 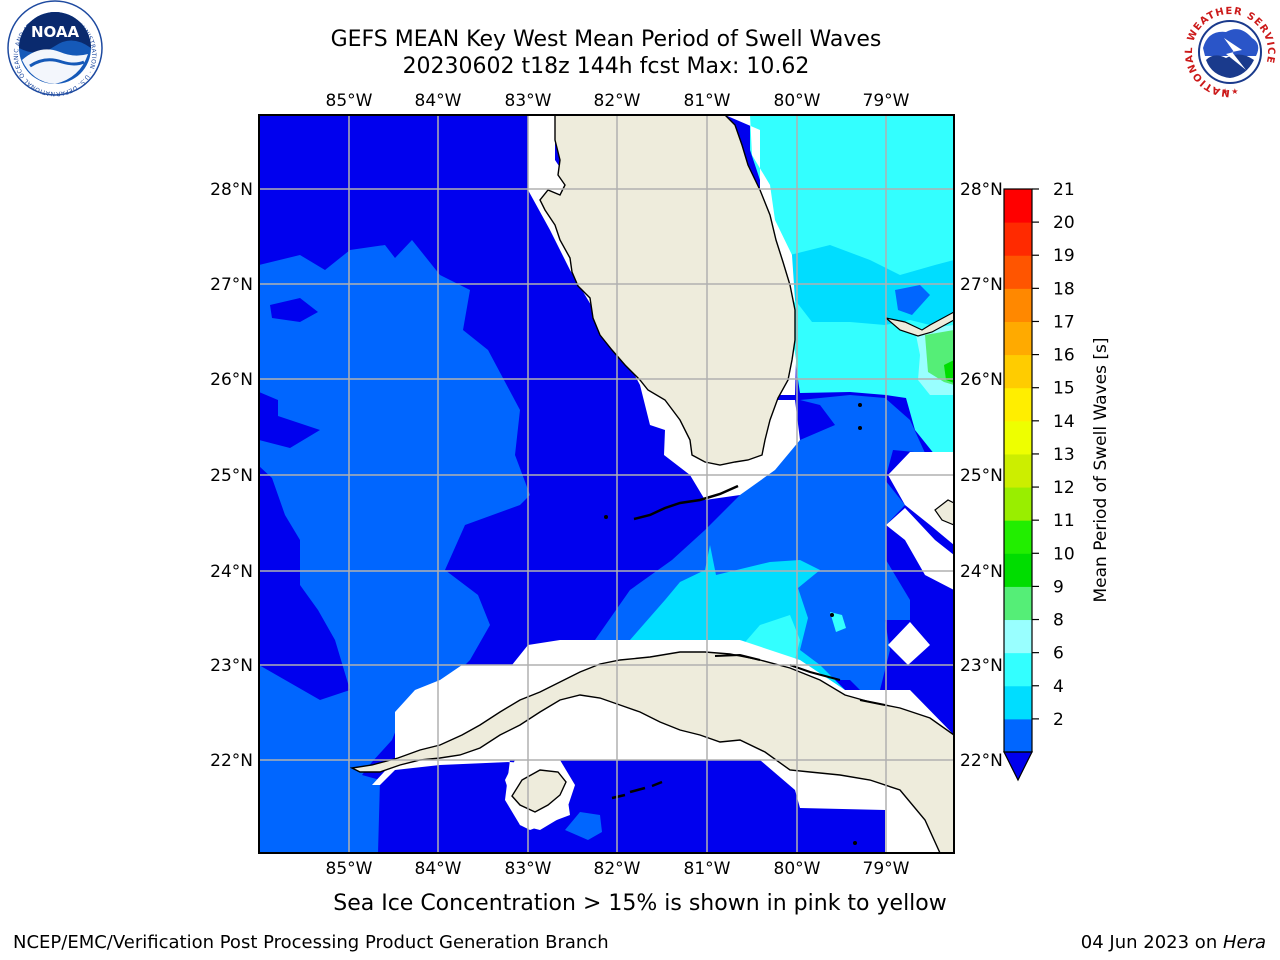 What do you see at coordinates (231, 572) in the screenshot?
I see `lat-label-left: 24°N` at bounding box center [231, 572].